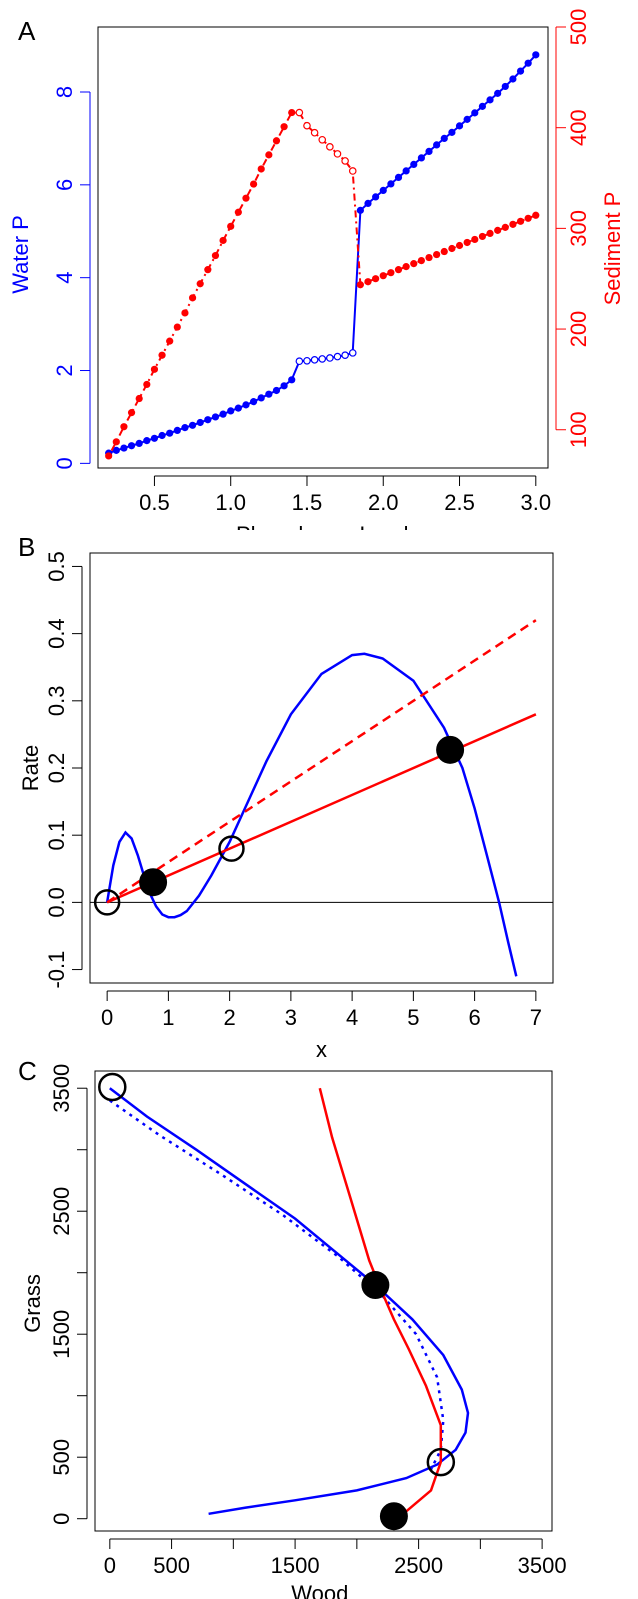  Describe the element at coordinates (27, 1073) in the screenshot. I see `panel-letter-c: C` at that location.